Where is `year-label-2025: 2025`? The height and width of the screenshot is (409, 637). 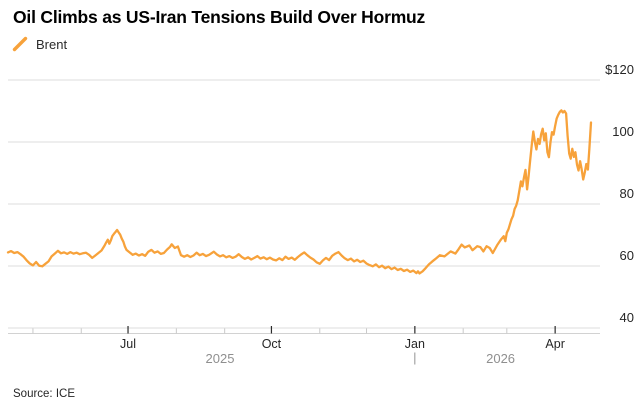 year-label-2025: 2025 is located at coordinates (220, 358).